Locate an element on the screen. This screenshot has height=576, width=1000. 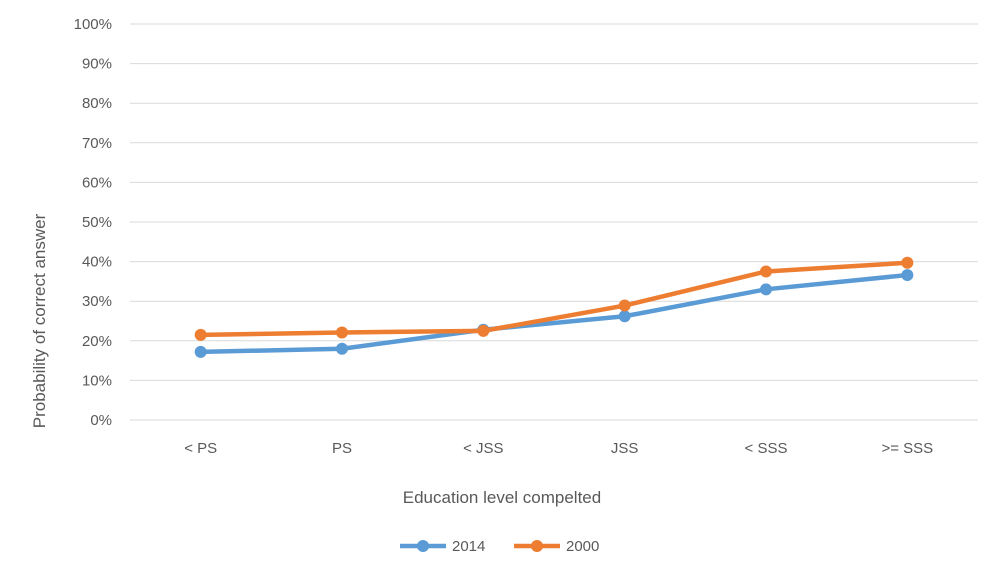
legend: 2014 2000 is located at coordinates (499, 546).